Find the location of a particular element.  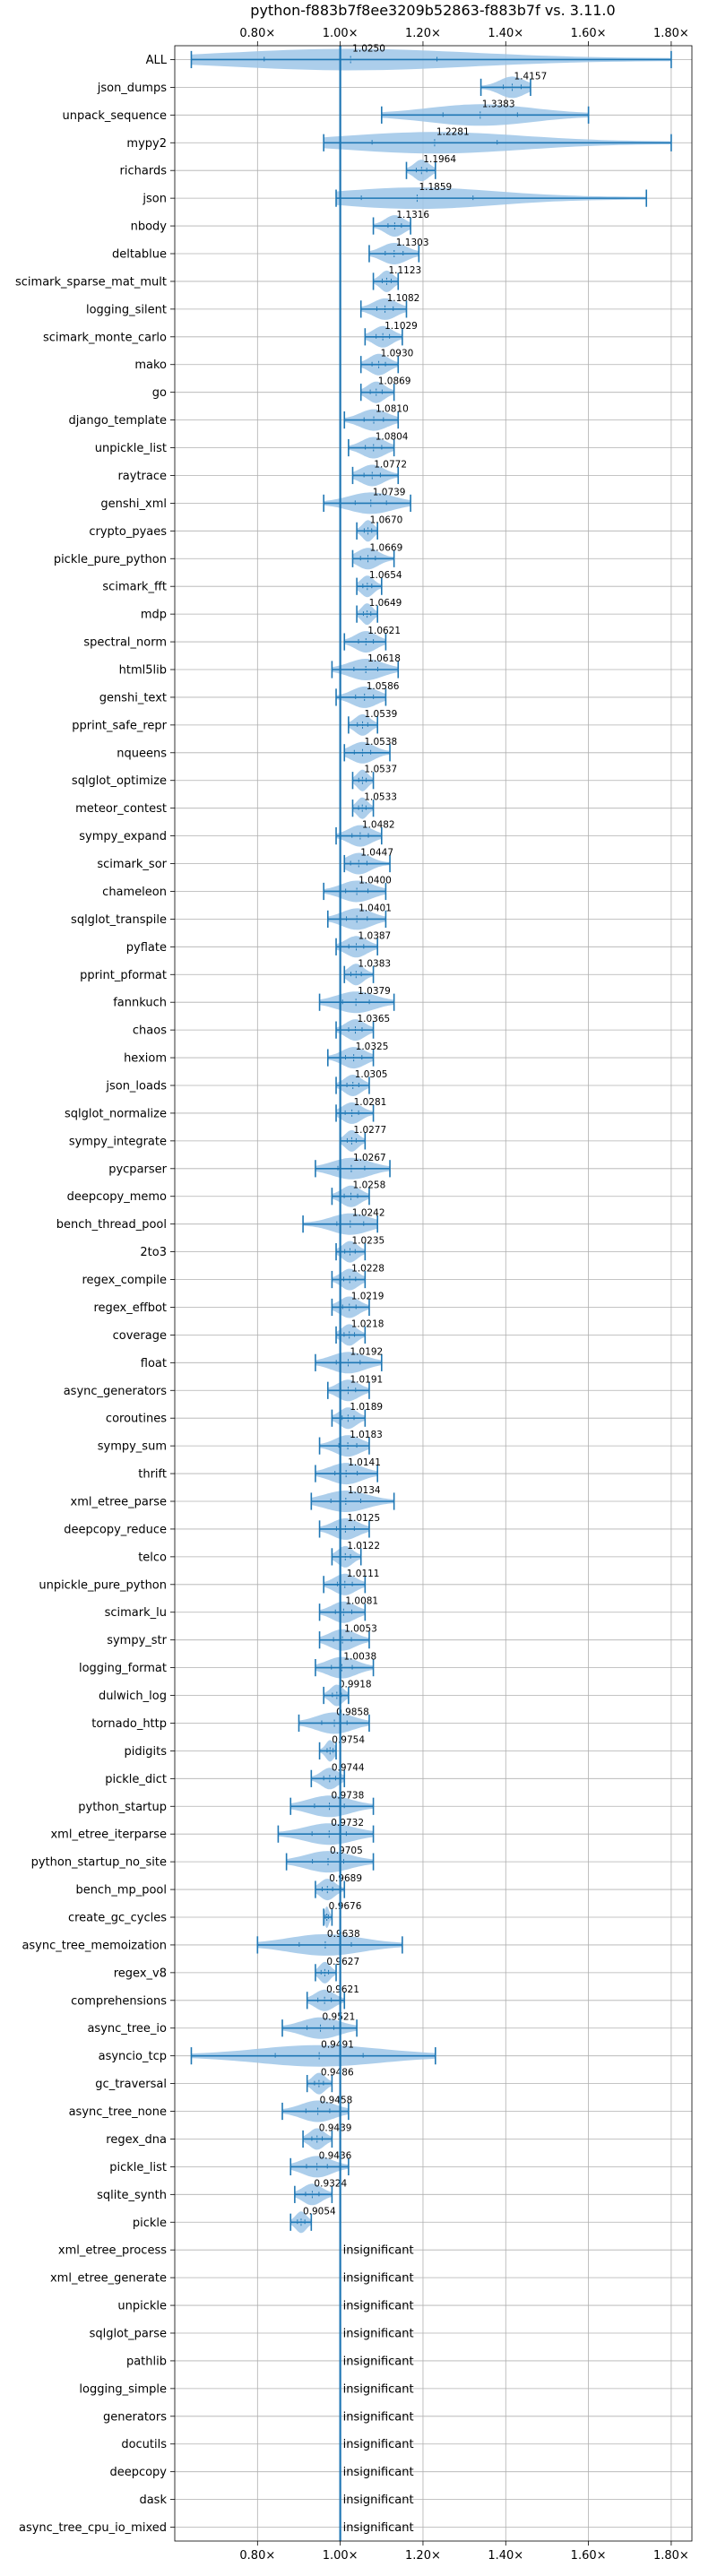

x-tick-label-top: 1.00× is located at coordinates (340, 33).